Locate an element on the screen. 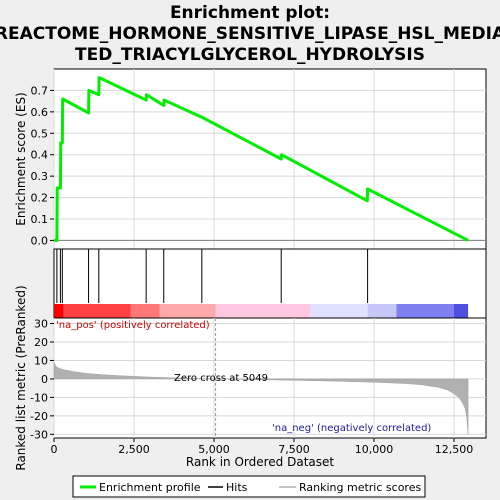 This screenshot has width=500, height=500. rank-color-bar is located at coordinates (261, 311).